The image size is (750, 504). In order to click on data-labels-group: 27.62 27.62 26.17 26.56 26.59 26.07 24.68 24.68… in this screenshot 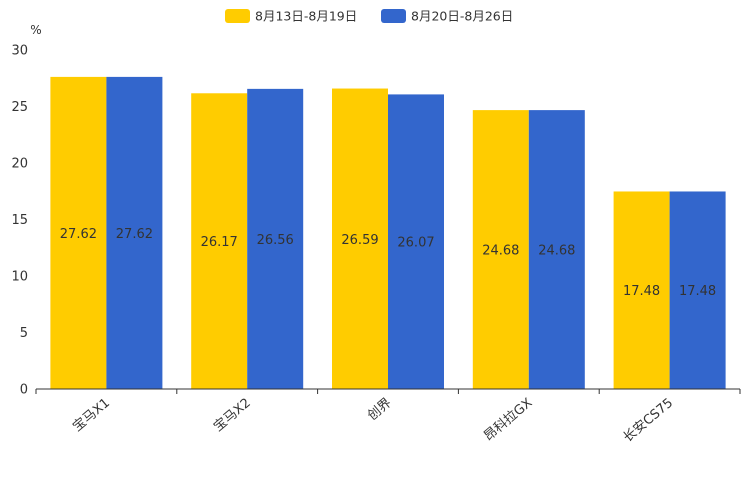, I will do `click(388, 263)`.